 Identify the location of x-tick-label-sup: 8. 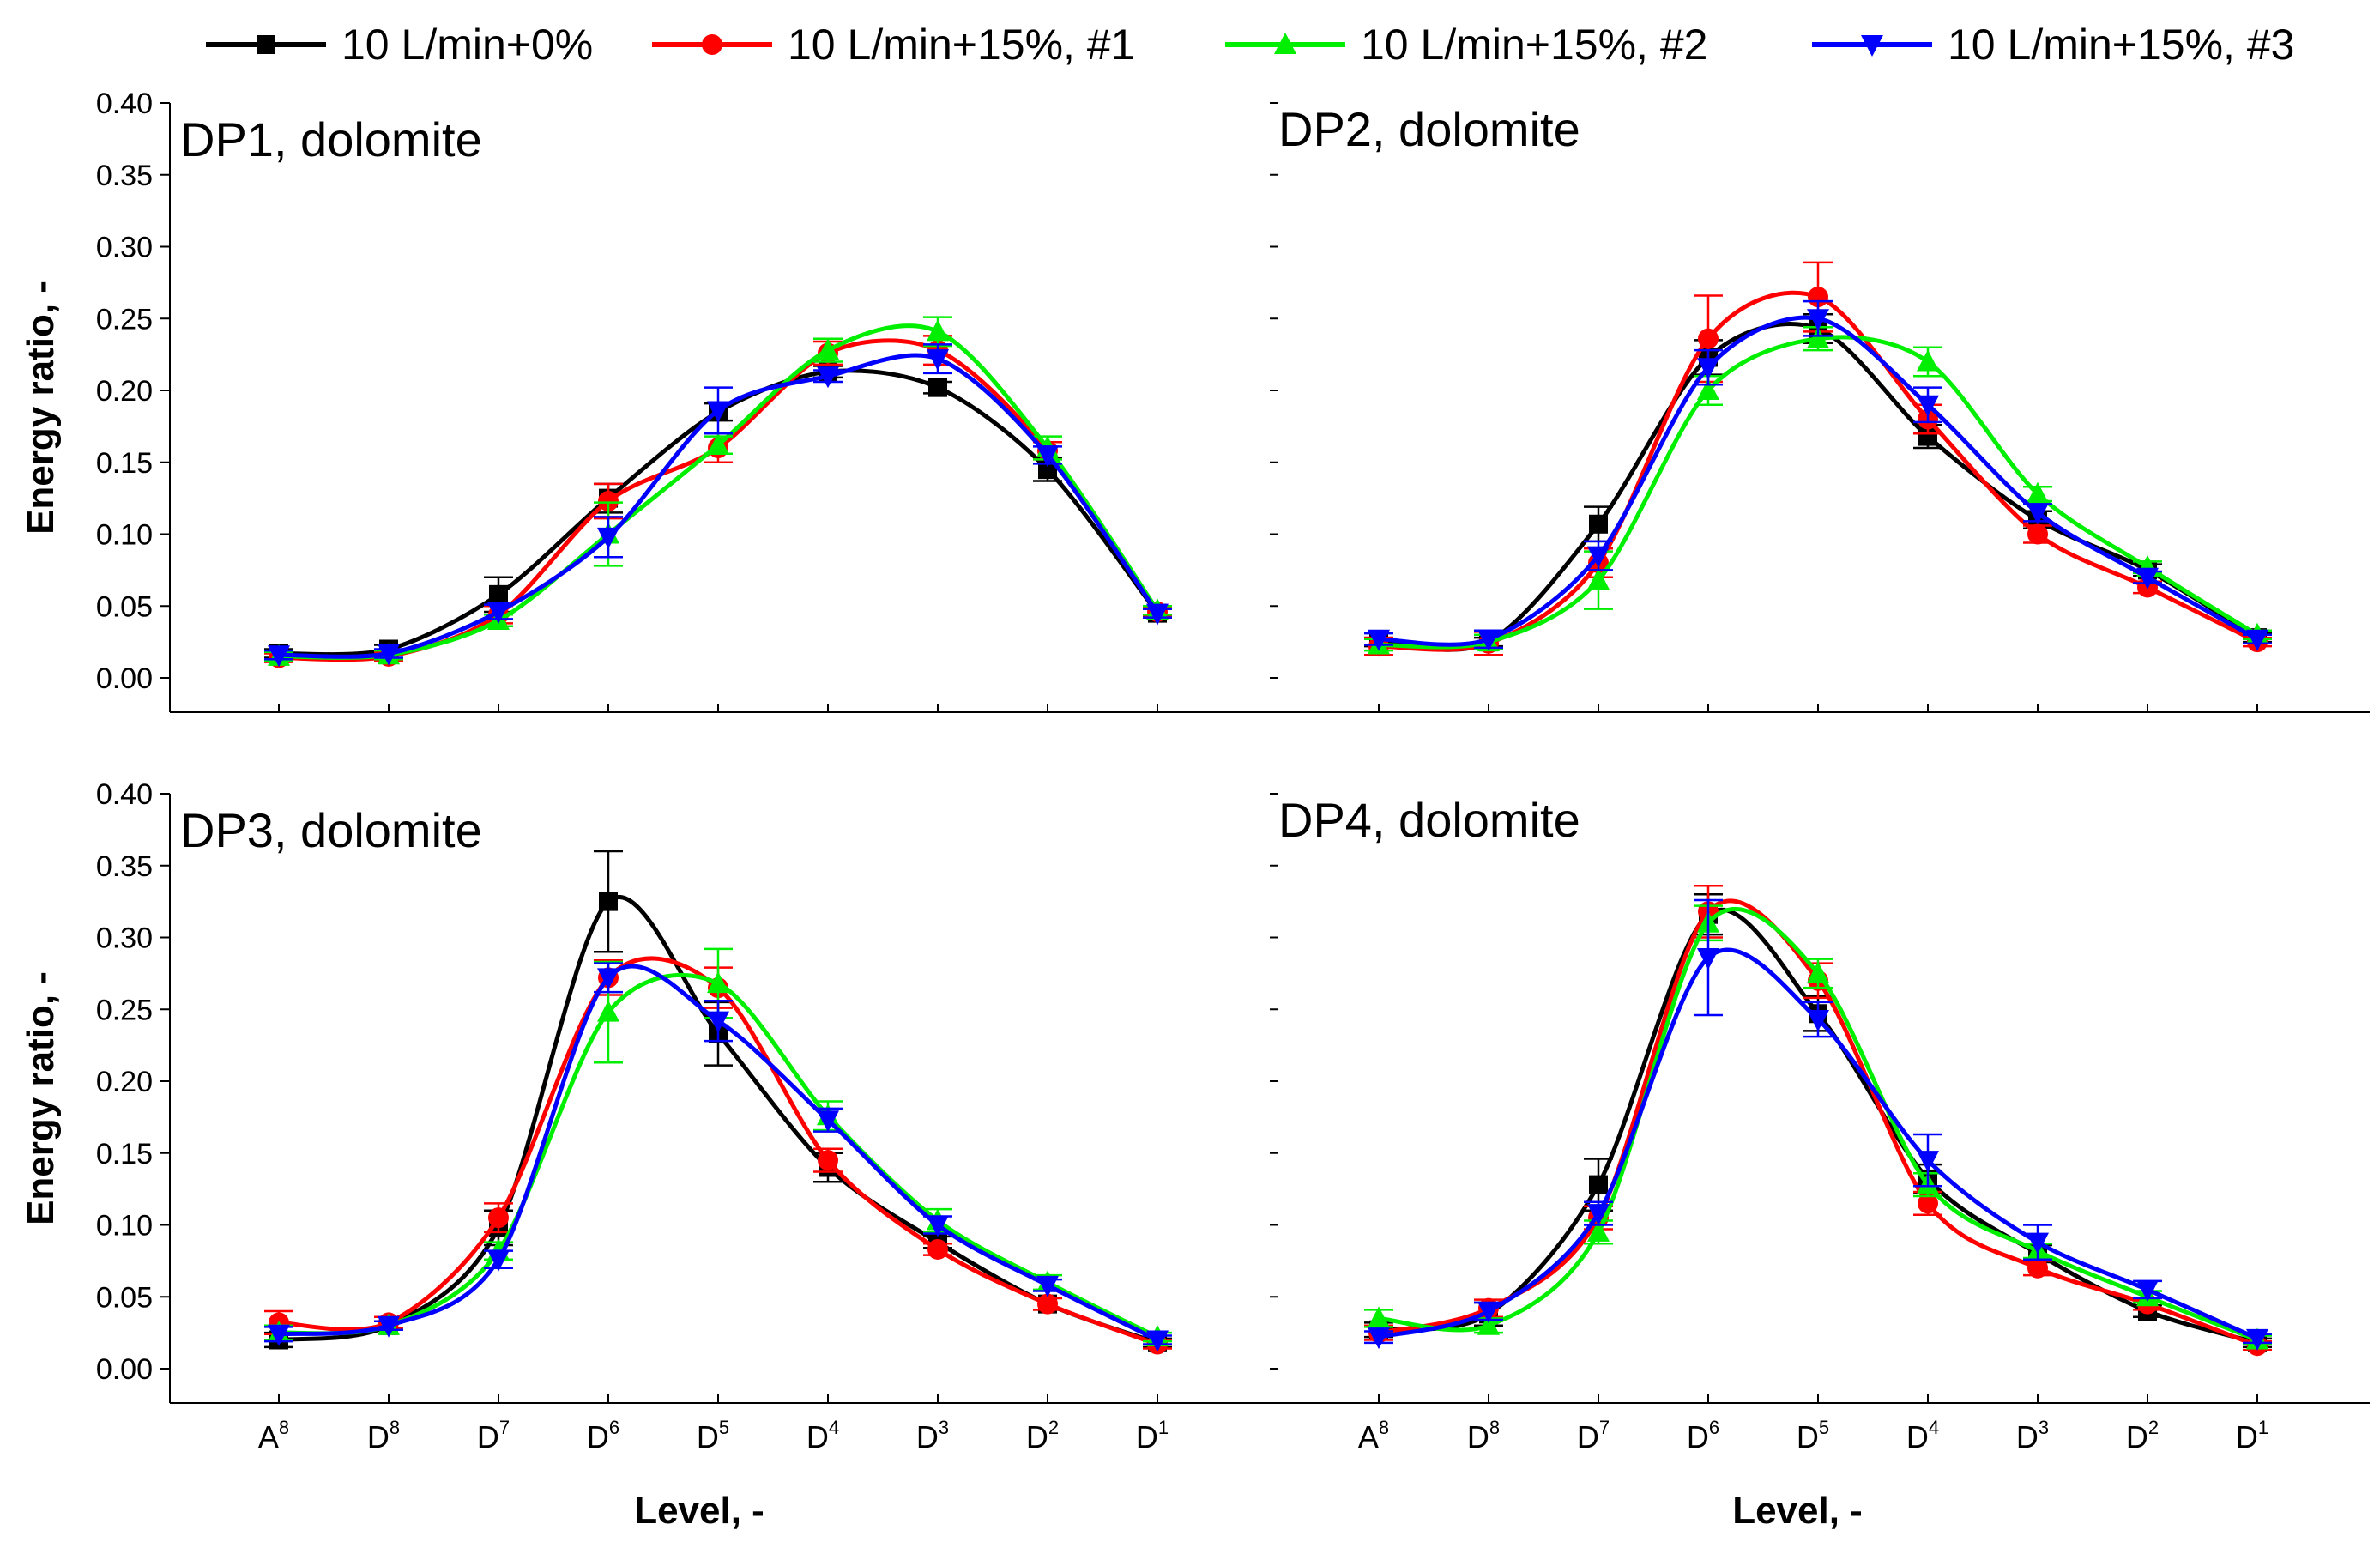
(284, 1427).